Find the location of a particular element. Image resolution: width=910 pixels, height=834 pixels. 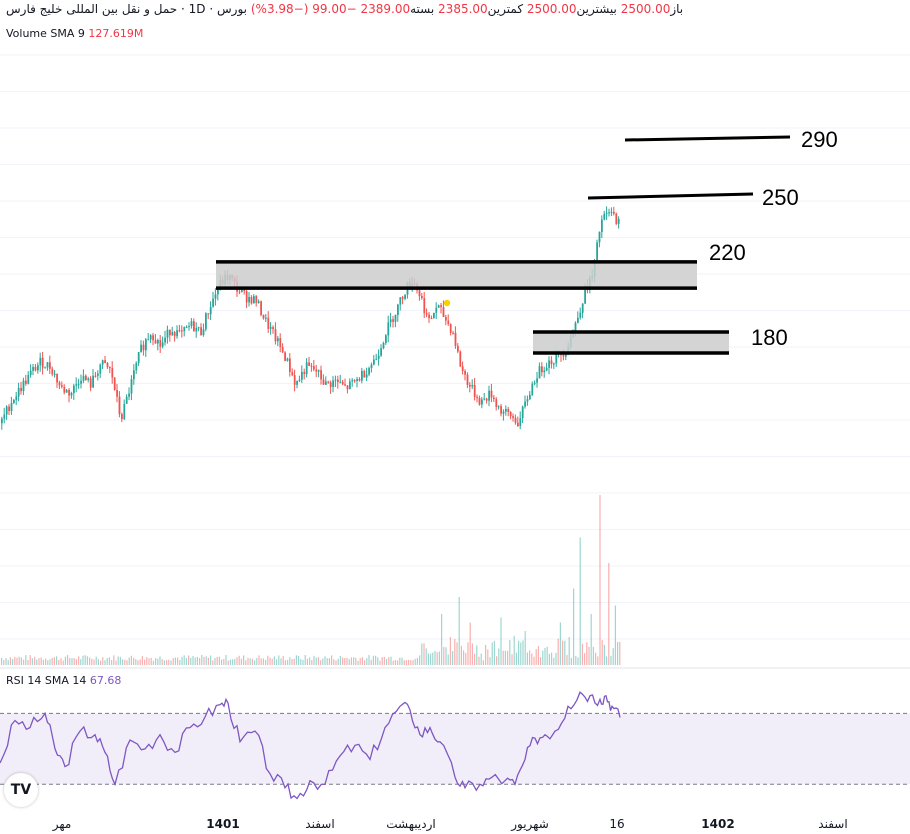

resistance-zone is located at coordinates (456, 275).